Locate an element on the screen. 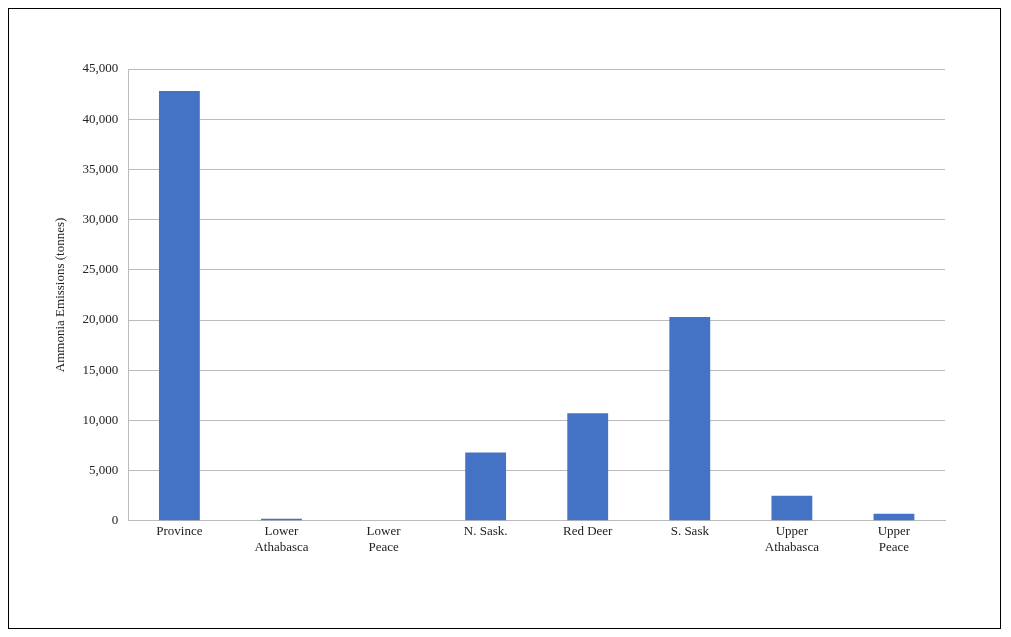  y-tick-label: 35,000 is located at coordinates (100, 168).